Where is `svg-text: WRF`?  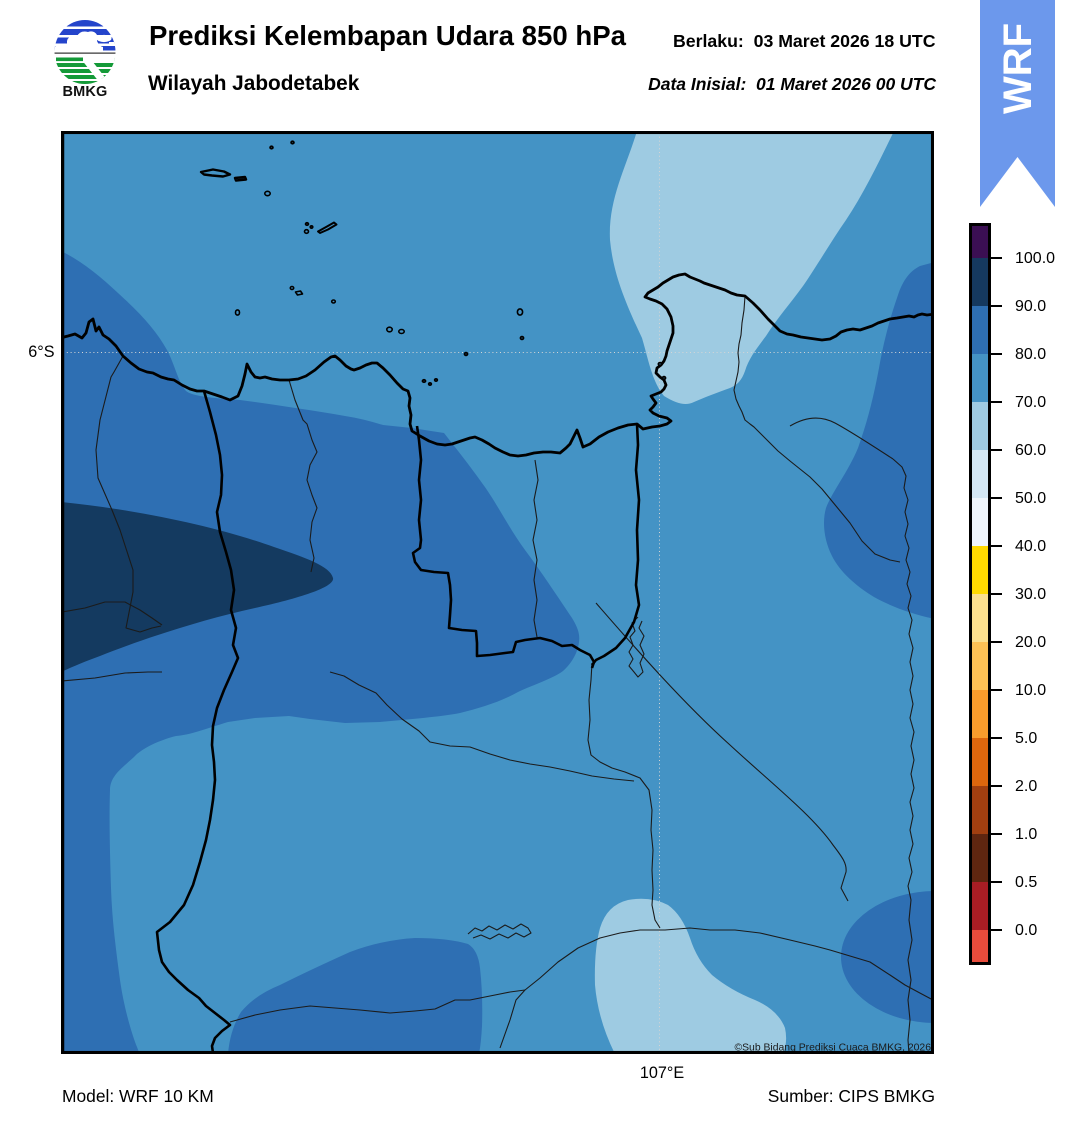 svg-text: WRF is located at coordinates (1018, 68).